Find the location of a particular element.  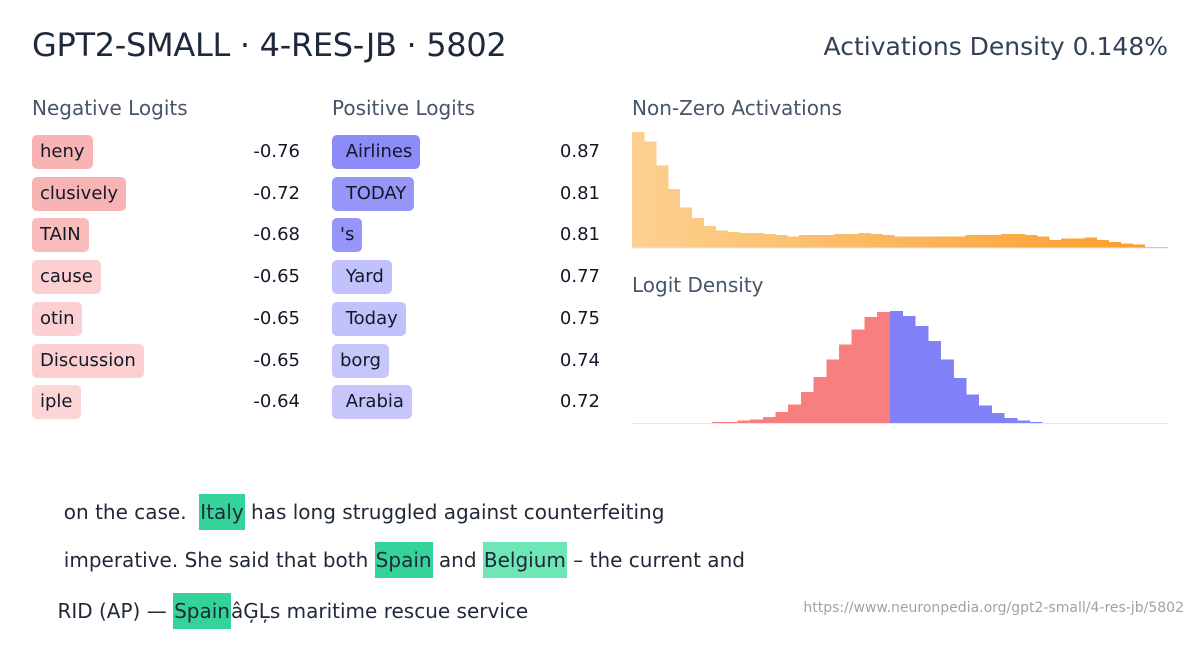

positive-logit-token: 's is located at coordinates (347, 235).